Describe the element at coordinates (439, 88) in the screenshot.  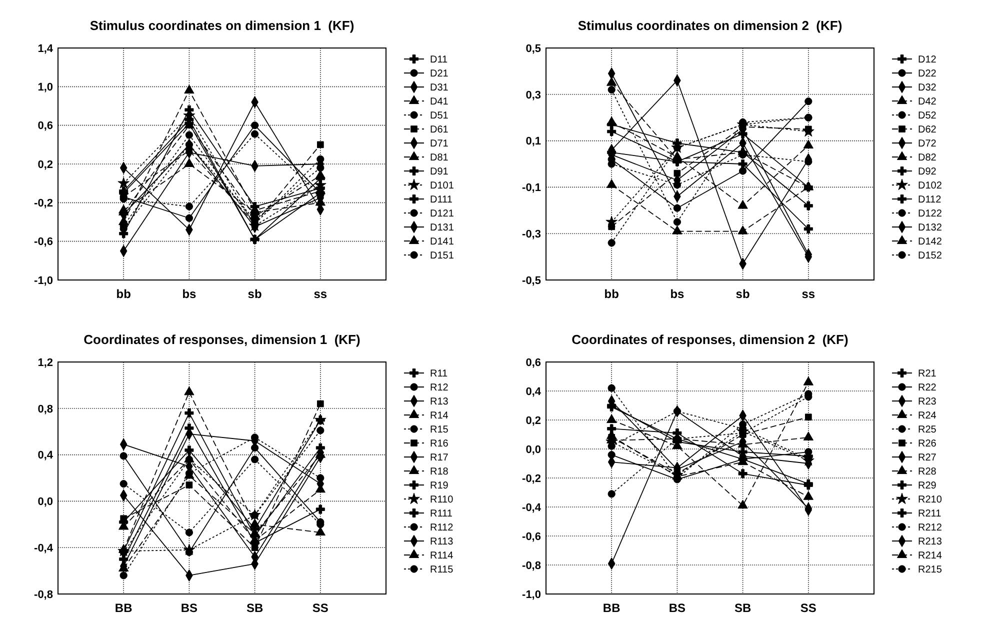
I see `legend-label: D31` at that location.